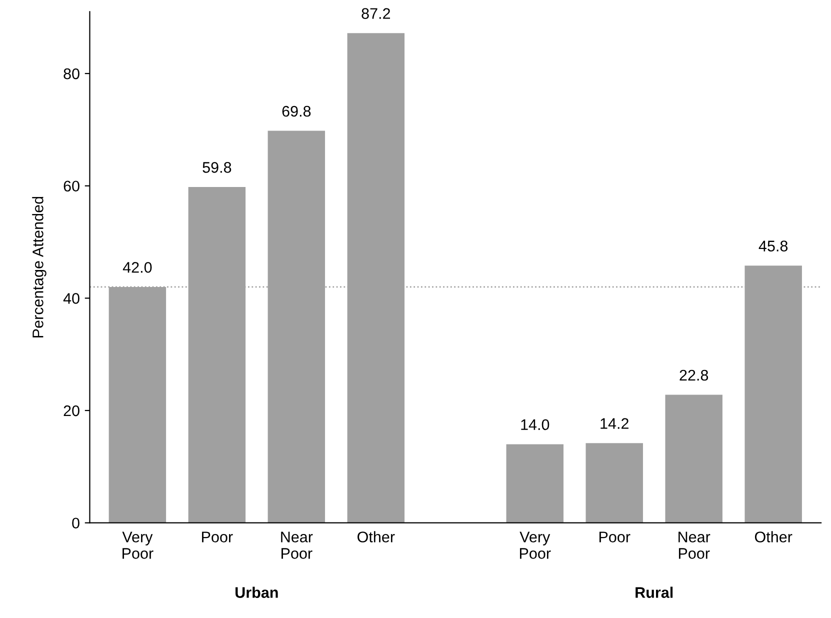 This screenshot has width=831, height=618. I want to click on y-tick-label: 0, so click(76, 523).